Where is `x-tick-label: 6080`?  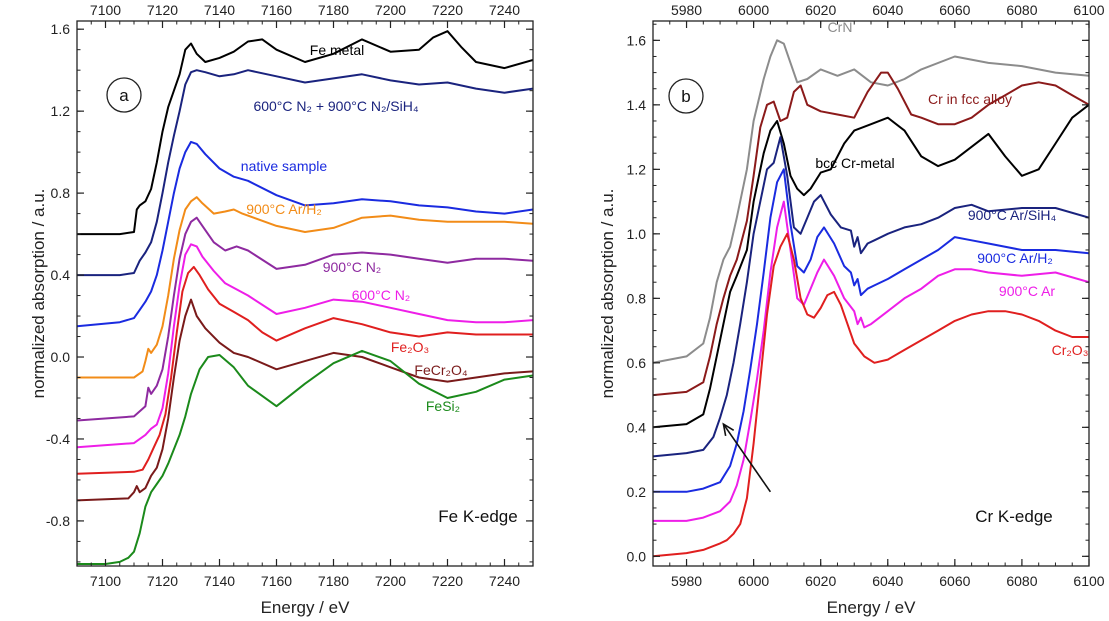 x-tick-label: 6080 is located at coordinates (1021, 581).